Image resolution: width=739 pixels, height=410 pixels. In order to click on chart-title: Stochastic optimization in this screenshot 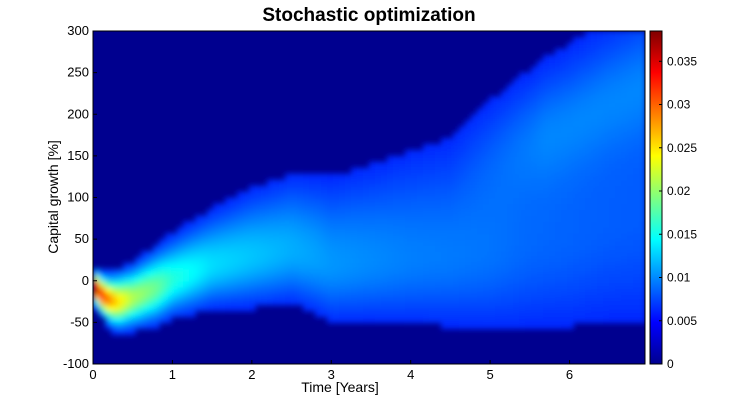, I will do `click(368, 15)`.